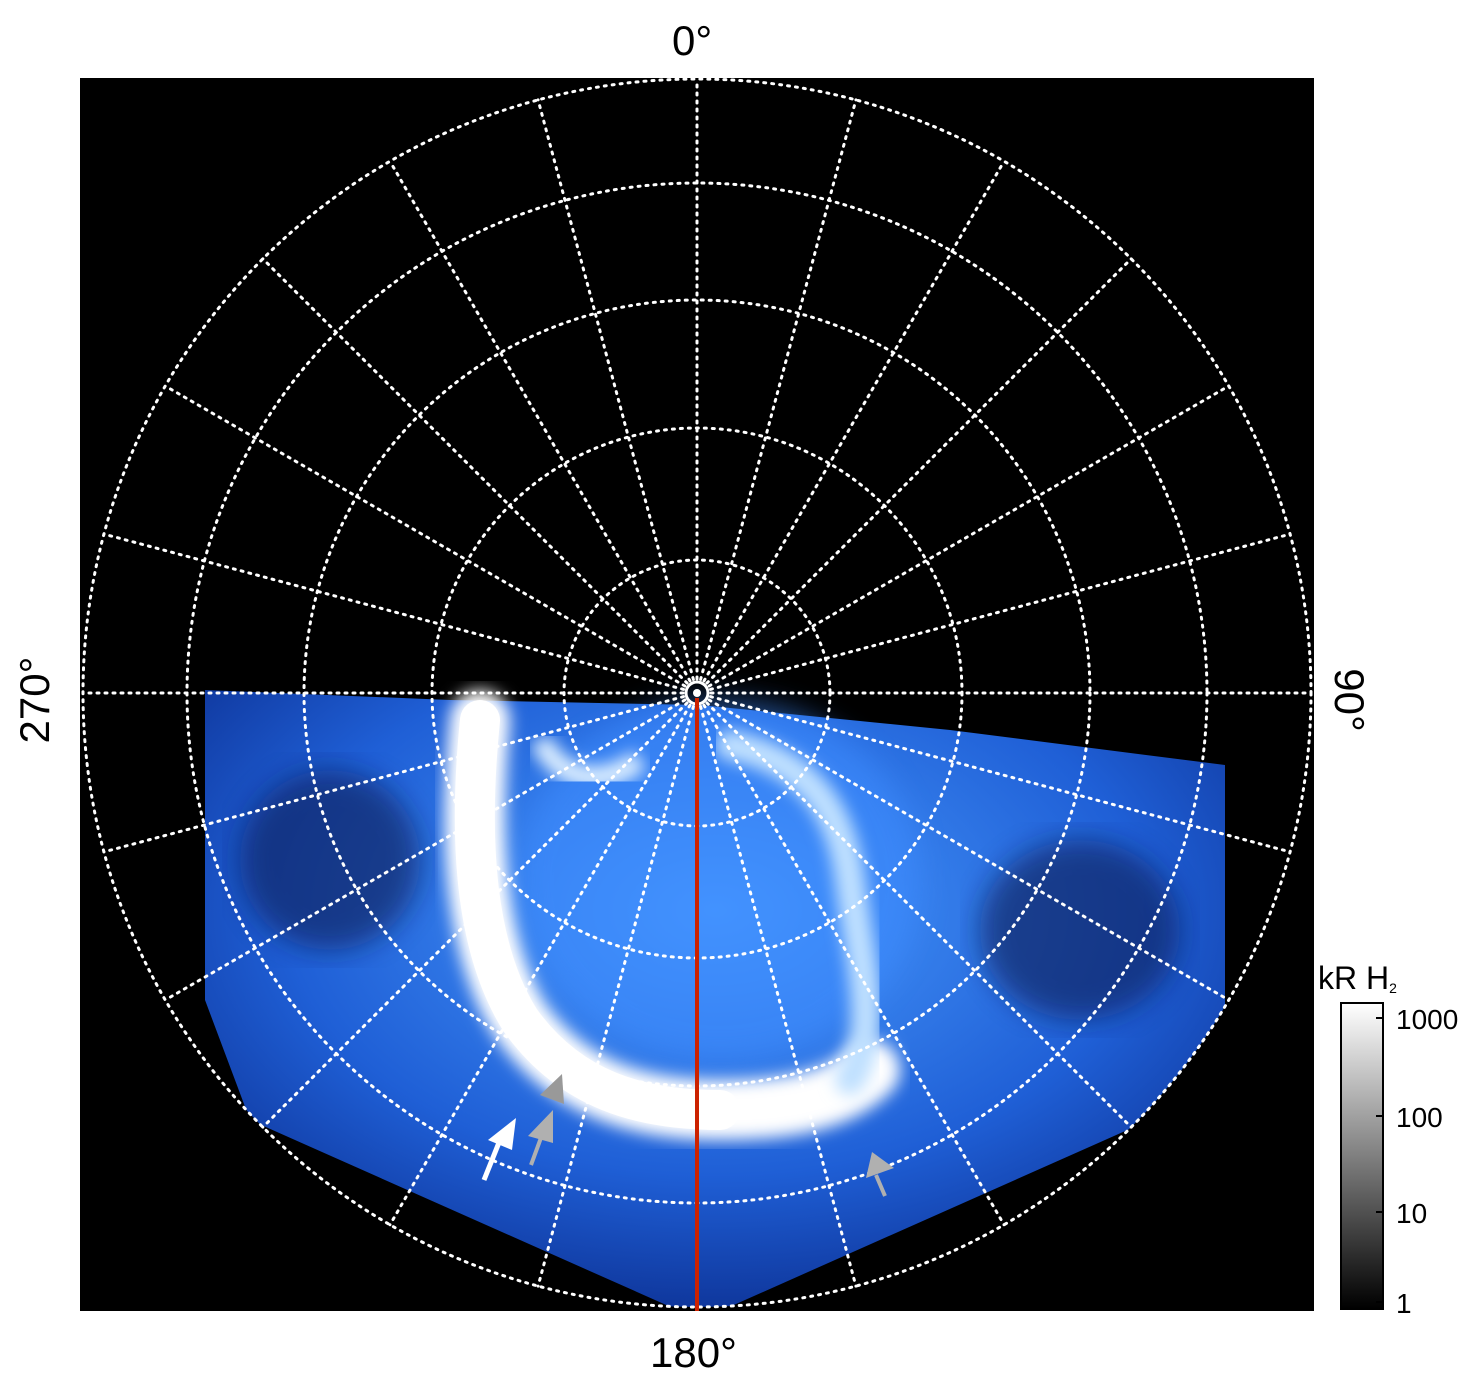 The height and width of the screenshot is (1386, 1481). Describe the element at coordinates (498, 1149) in the screenshot. I see `arrow-white` at that location.